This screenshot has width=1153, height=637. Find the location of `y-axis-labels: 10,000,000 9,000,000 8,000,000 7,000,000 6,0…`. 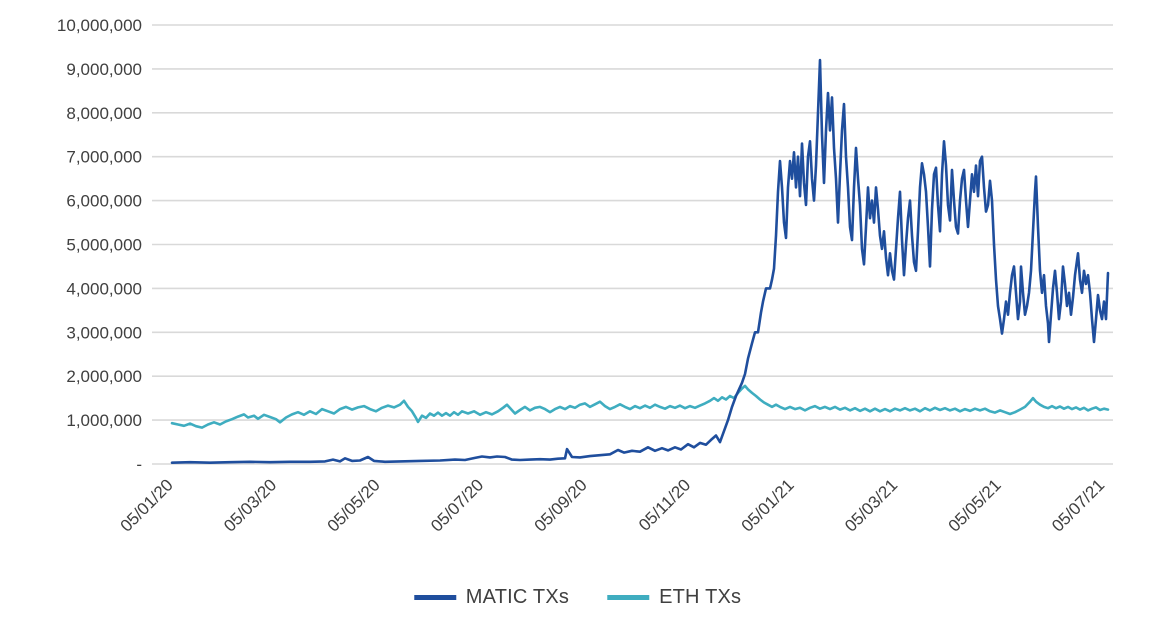

y-axis-labels: 10,000,000 9,000,000 8,000,000 7,000,000 6,0… is located at coordinates (99, 245).